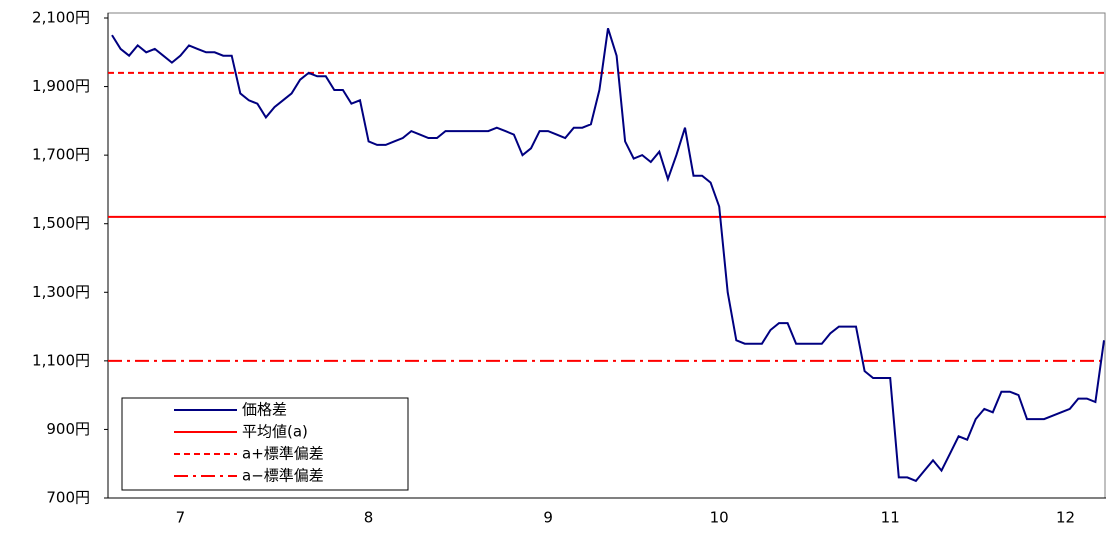 Image resolution: width=1106 pixels, height=541 pixels. I want to click on y-tick-label: 900円, so click(68, 429).